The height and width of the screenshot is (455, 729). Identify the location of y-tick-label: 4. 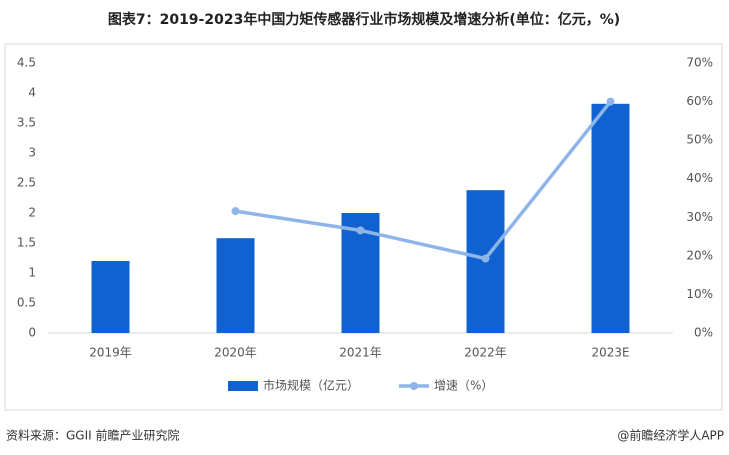
(32, 93).